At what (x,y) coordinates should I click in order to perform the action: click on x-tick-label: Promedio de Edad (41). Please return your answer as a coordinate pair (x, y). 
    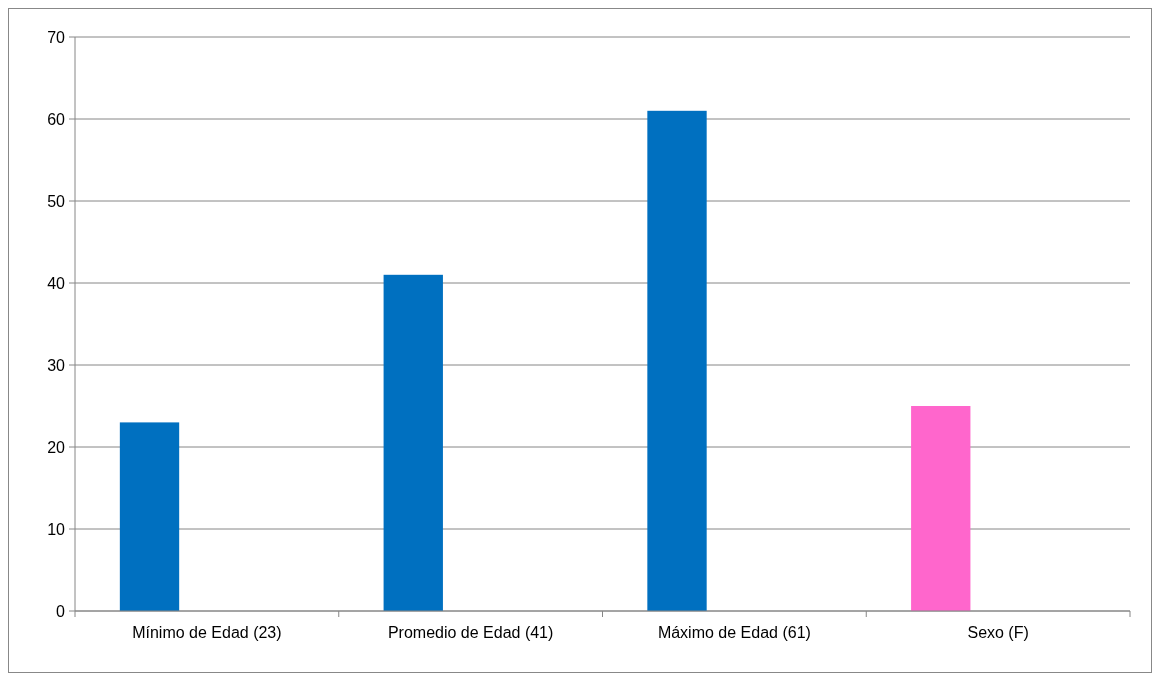
    Looking at the image, I should click on (470, 632).